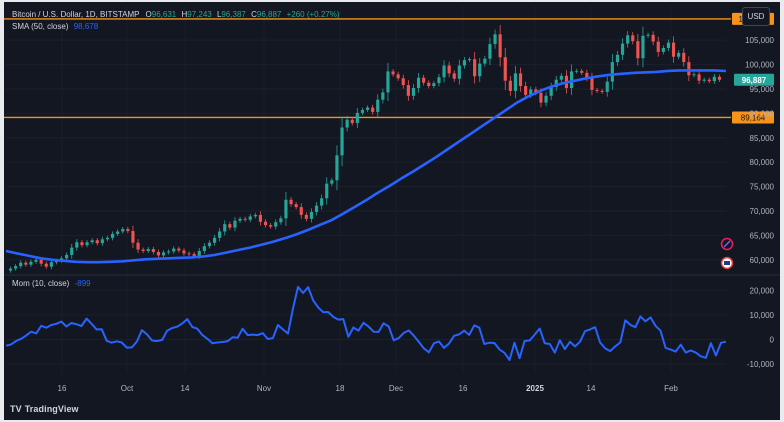  What do you see at coordinates (762, 113) in the screenshot?
I see `price-tick-label: 90,000` at bounding box center [762, 113].